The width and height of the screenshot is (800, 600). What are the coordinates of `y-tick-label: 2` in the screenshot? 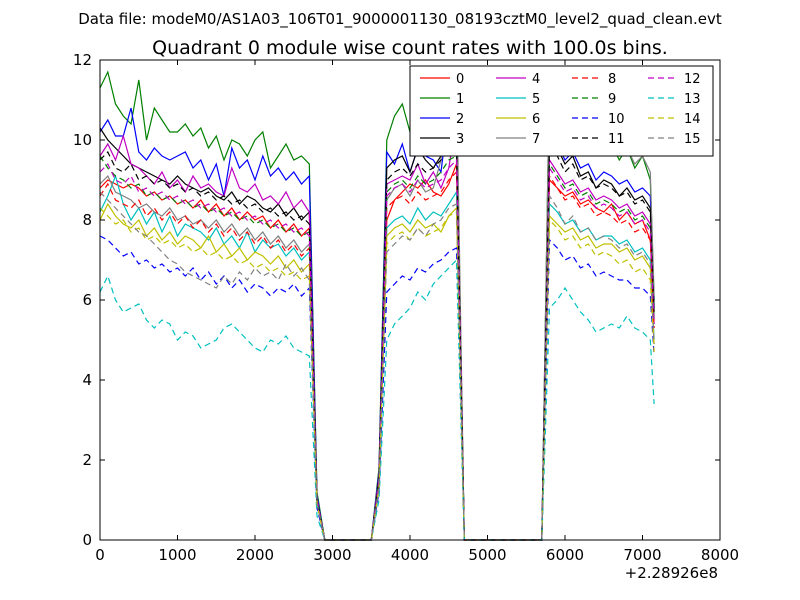 It's located at (87, 460).